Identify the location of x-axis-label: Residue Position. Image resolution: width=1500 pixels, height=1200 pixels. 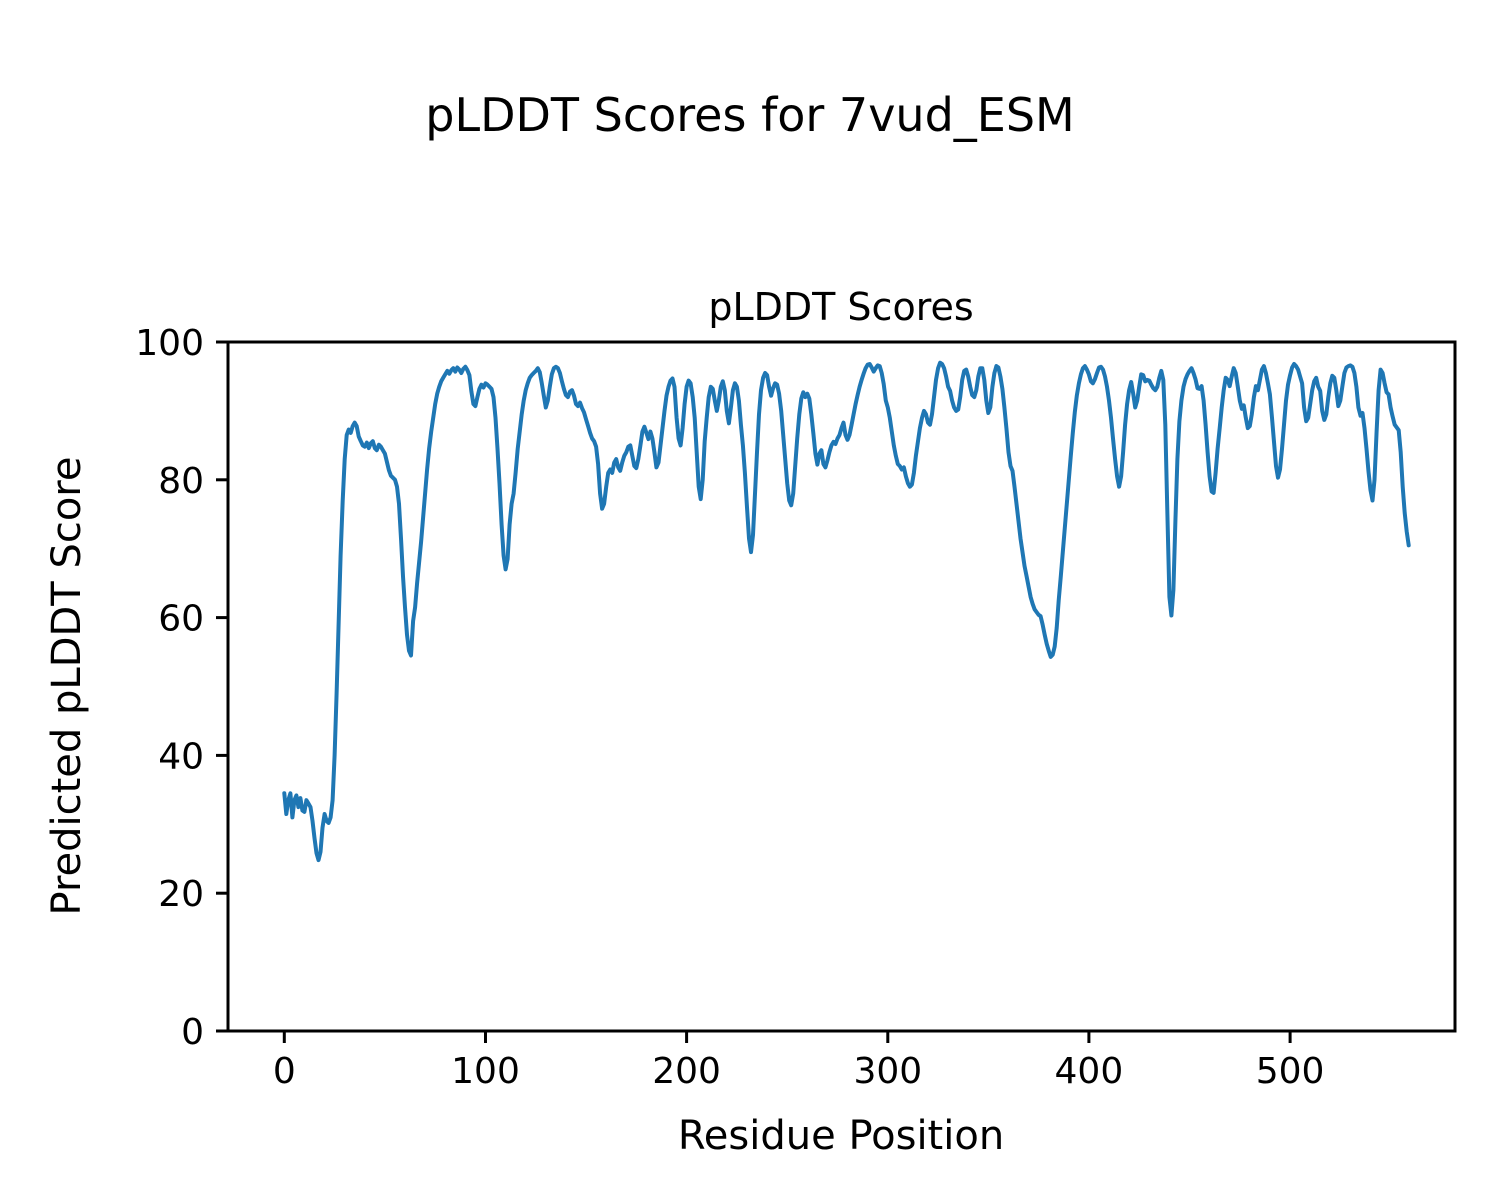
(841, 1136).